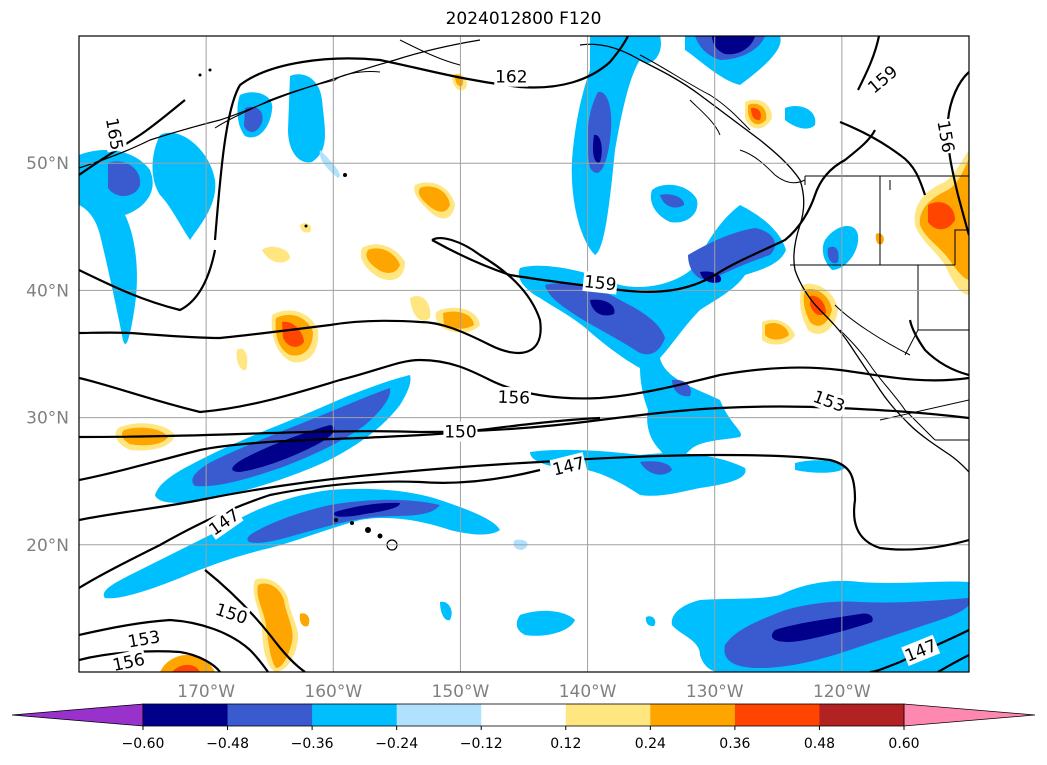 The width and height of the screenshot is (1047, 765). What do you see at coordinates (47, 164) in the screenshot?
I see `latitude-tick-label: 50°N` at bounding box center [47, 164].